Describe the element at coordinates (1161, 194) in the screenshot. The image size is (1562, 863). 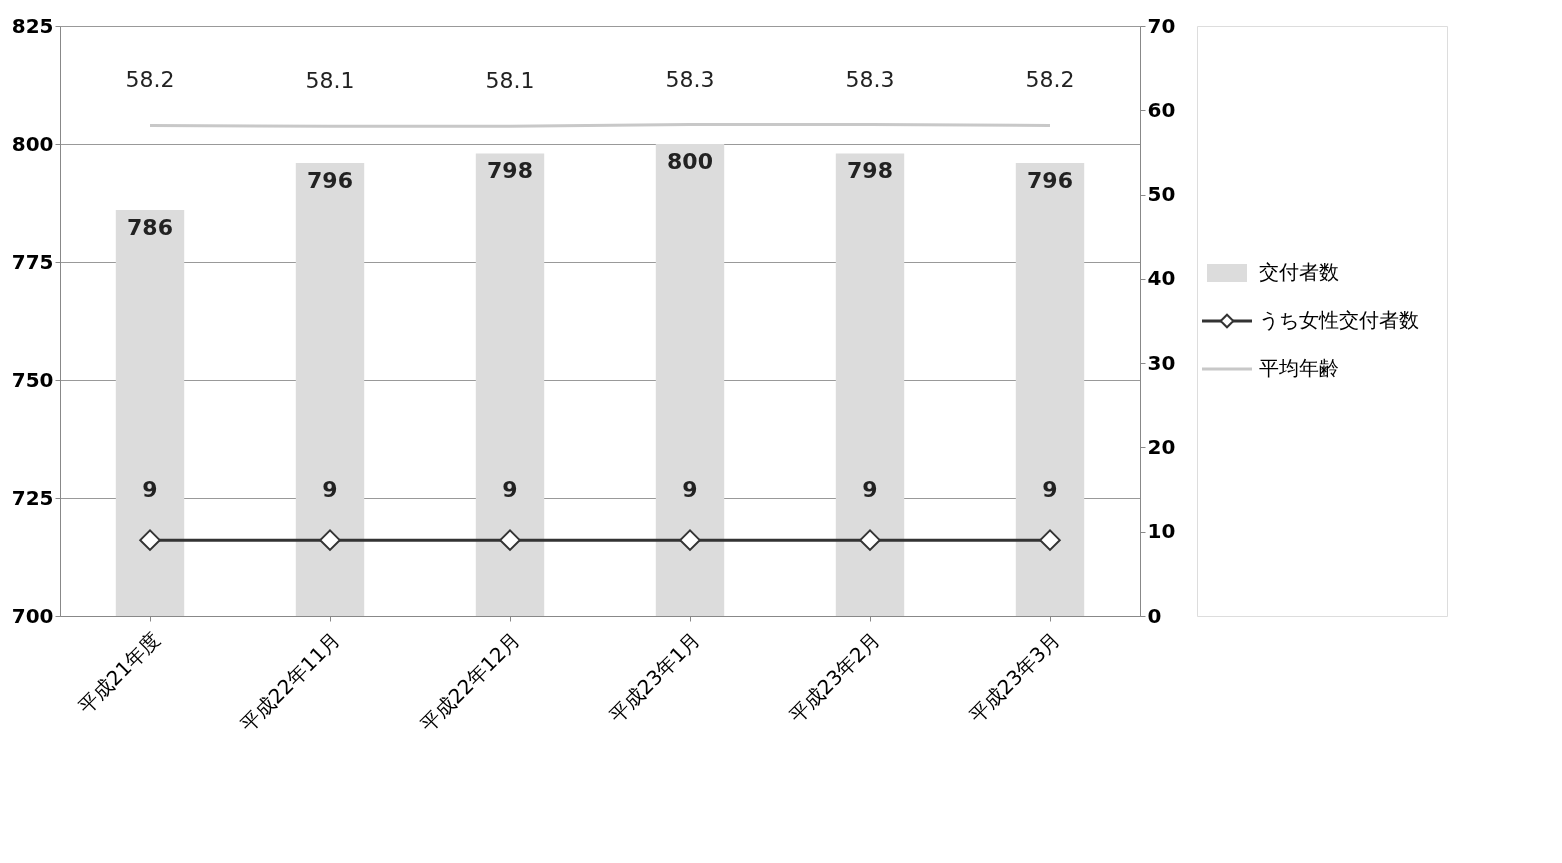
I see `y2-tick-label: 50` at that location.